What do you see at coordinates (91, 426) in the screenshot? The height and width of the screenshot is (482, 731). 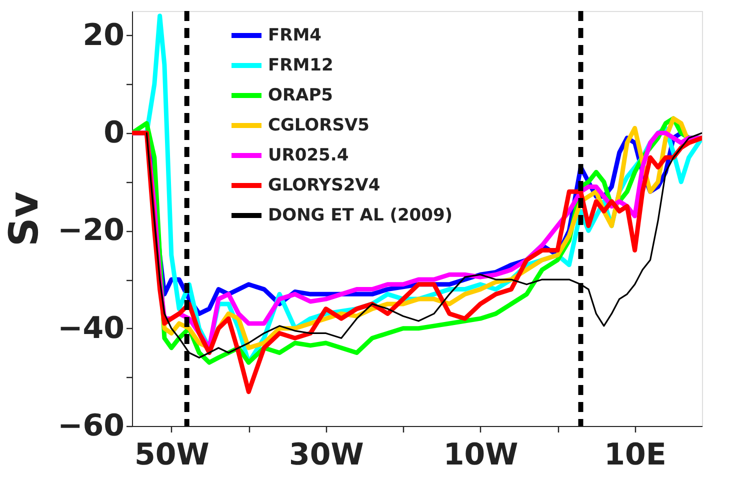 I see `y-tick-label: −60` at bounding box center [91, 426].